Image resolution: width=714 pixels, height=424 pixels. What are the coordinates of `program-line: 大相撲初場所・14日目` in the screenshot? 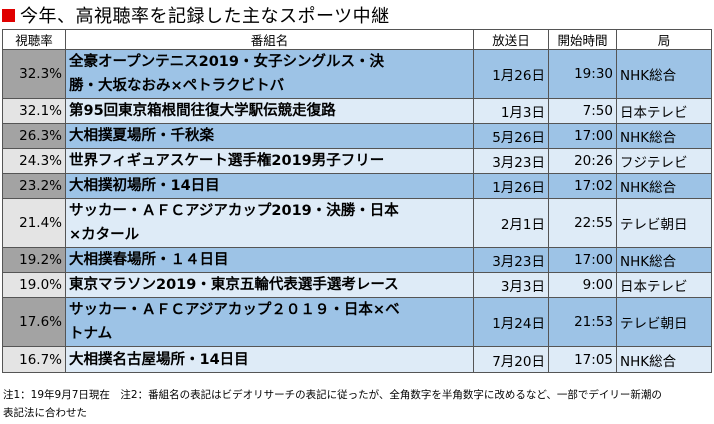 It's located at (144, 186).